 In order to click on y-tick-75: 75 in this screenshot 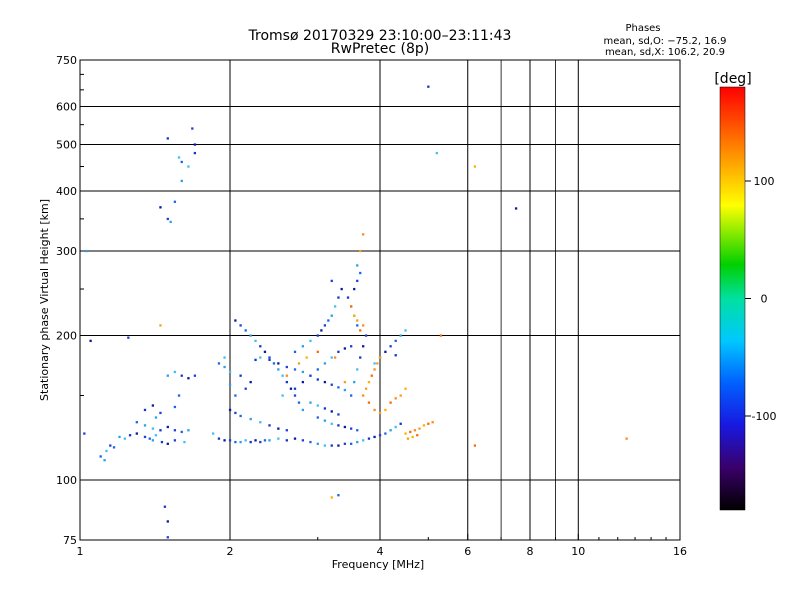, I will do `click(70, 540)`.